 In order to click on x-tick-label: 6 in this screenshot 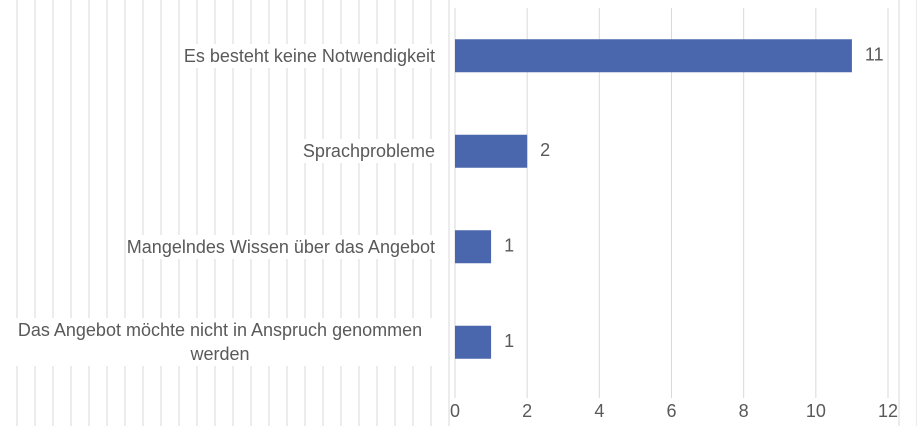, I will do `click(671, 411)`.